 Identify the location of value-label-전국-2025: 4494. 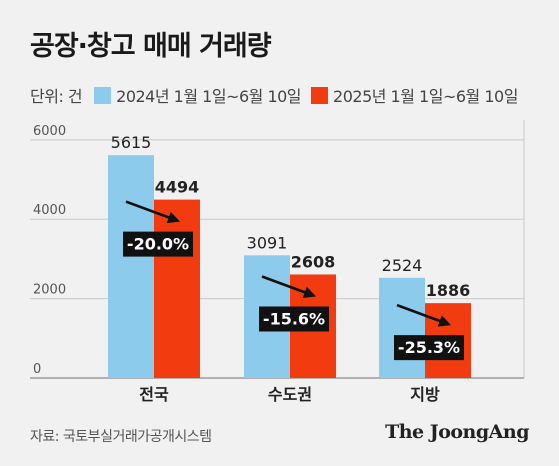
(177, 187).